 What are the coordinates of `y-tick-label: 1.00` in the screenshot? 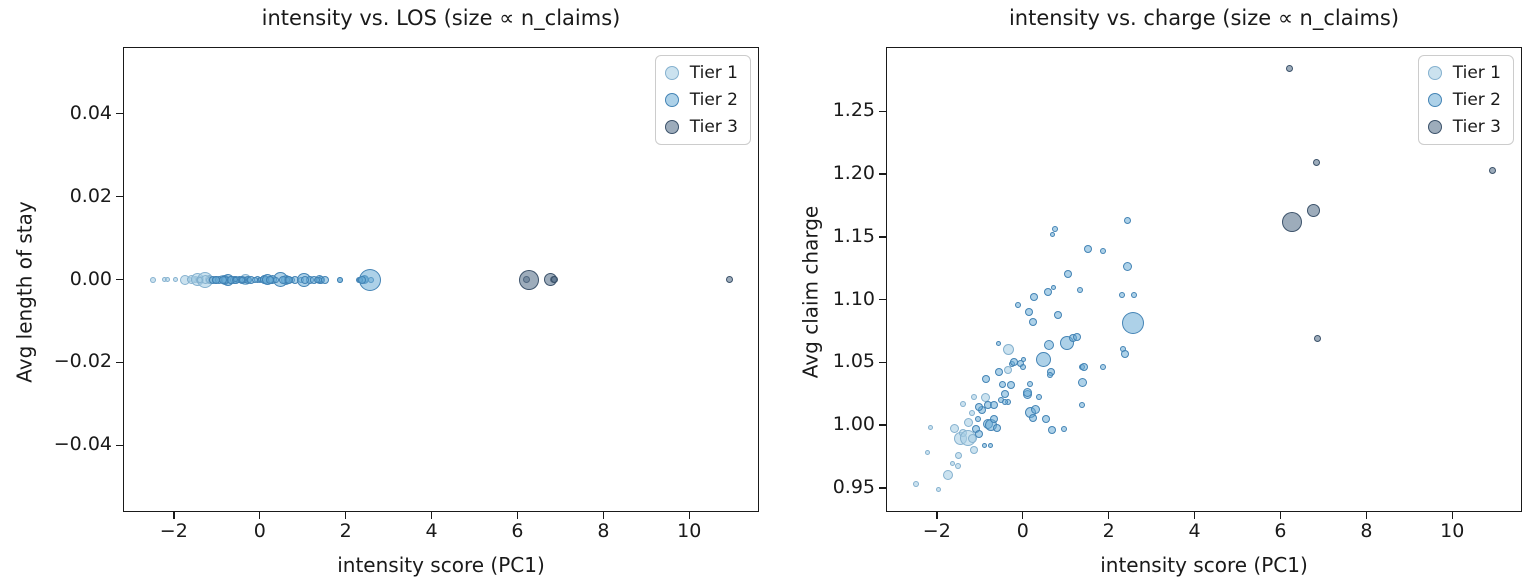 It's located at (853, 424).